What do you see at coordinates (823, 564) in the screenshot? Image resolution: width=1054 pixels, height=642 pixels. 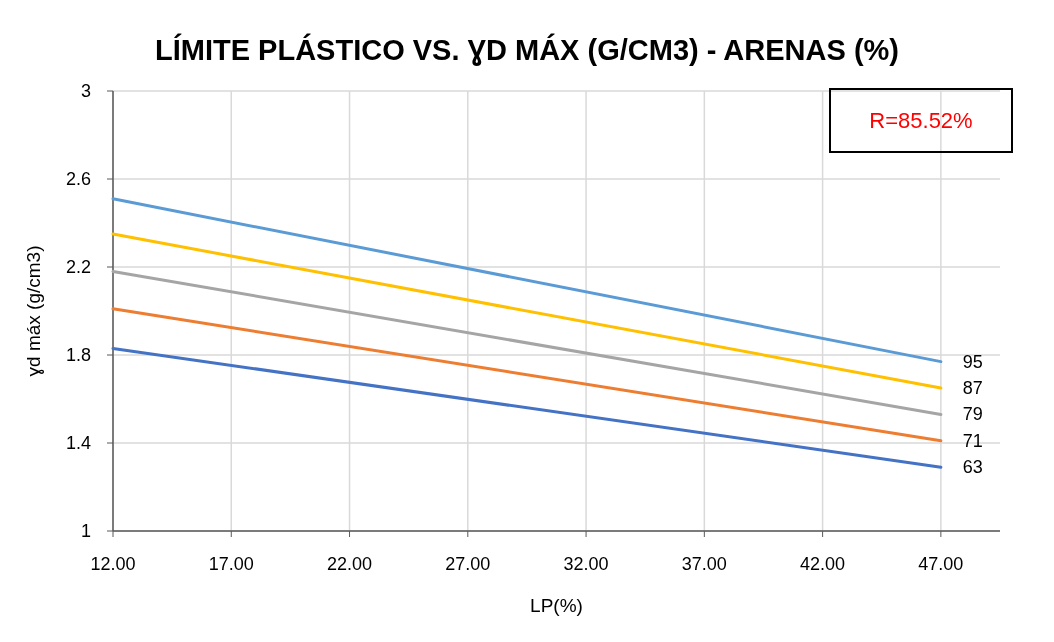 I see `x-tick-label: 42.00` at bounding box center [823, 564].